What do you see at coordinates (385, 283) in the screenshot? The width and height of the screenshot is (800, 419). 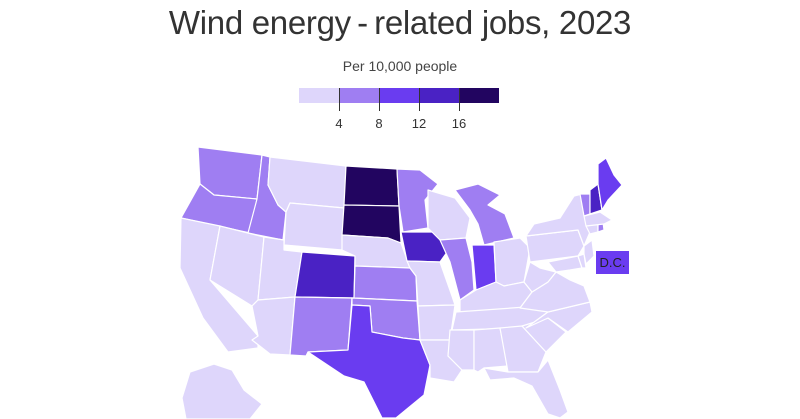 I see `state-kansas` at bounding box center [385, 283].